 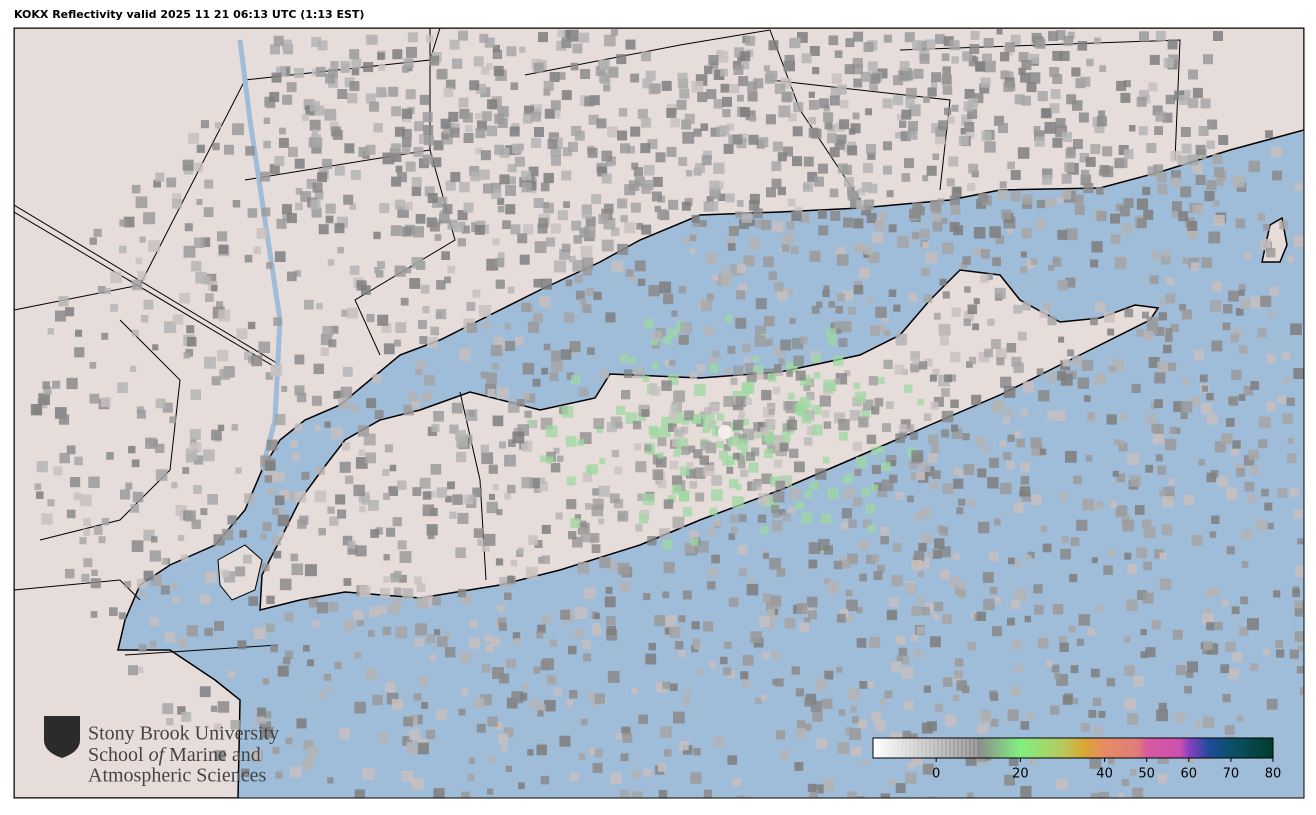 What do you see at coordinates (725, 432) in the screenshot?
I see `radar-site` at bounding box center [725, 432].